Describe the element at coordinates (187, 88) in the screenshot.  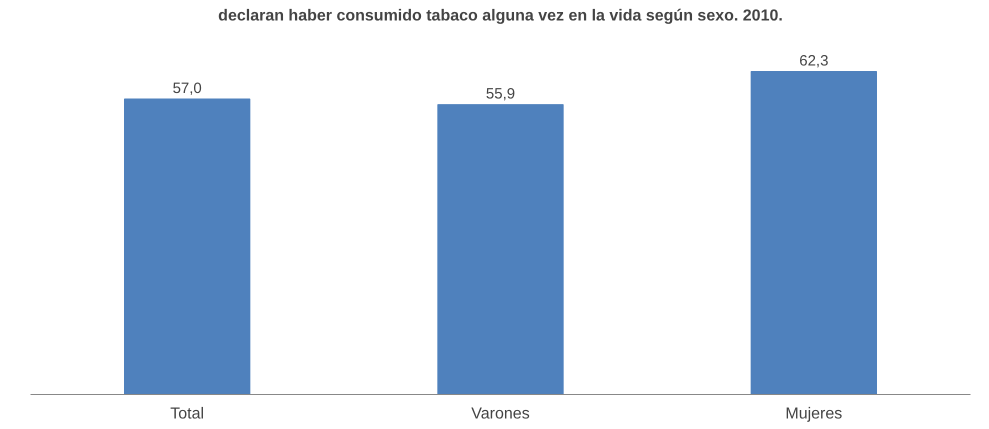
I see `data-label: 57,0` at that location.